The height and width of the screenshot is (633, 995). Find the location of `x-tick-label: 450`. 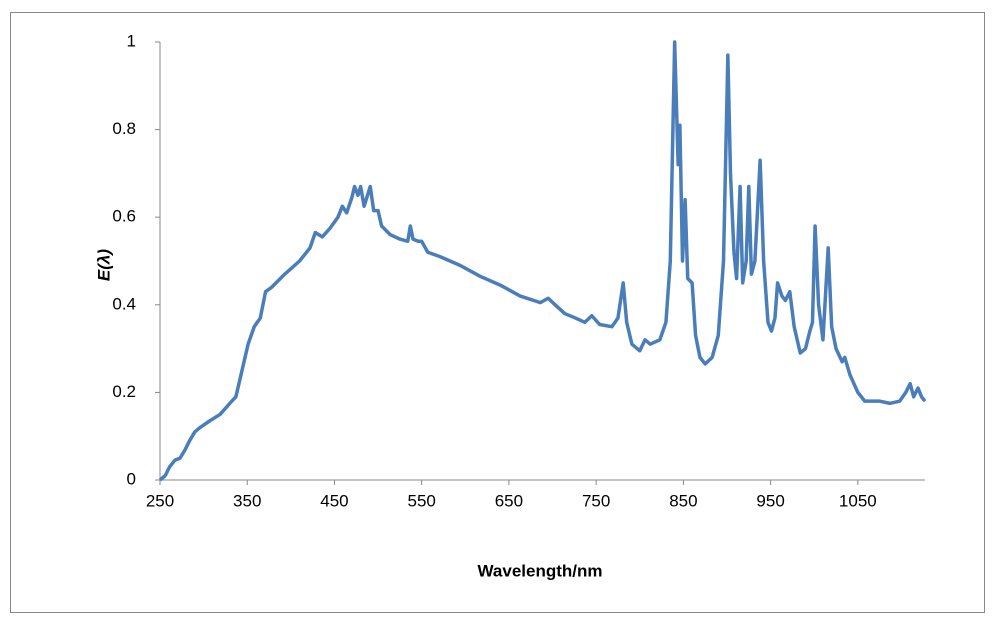

x-tick-label: 450 is located at coordinates (334, 500).